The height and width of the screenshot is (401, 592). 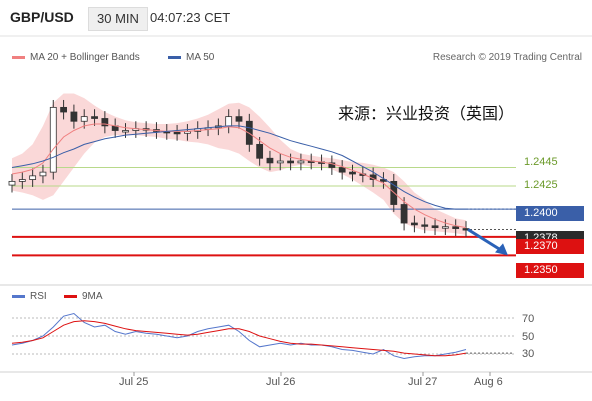 I want to click on forecast-arrow, so click(x=487, y=242).